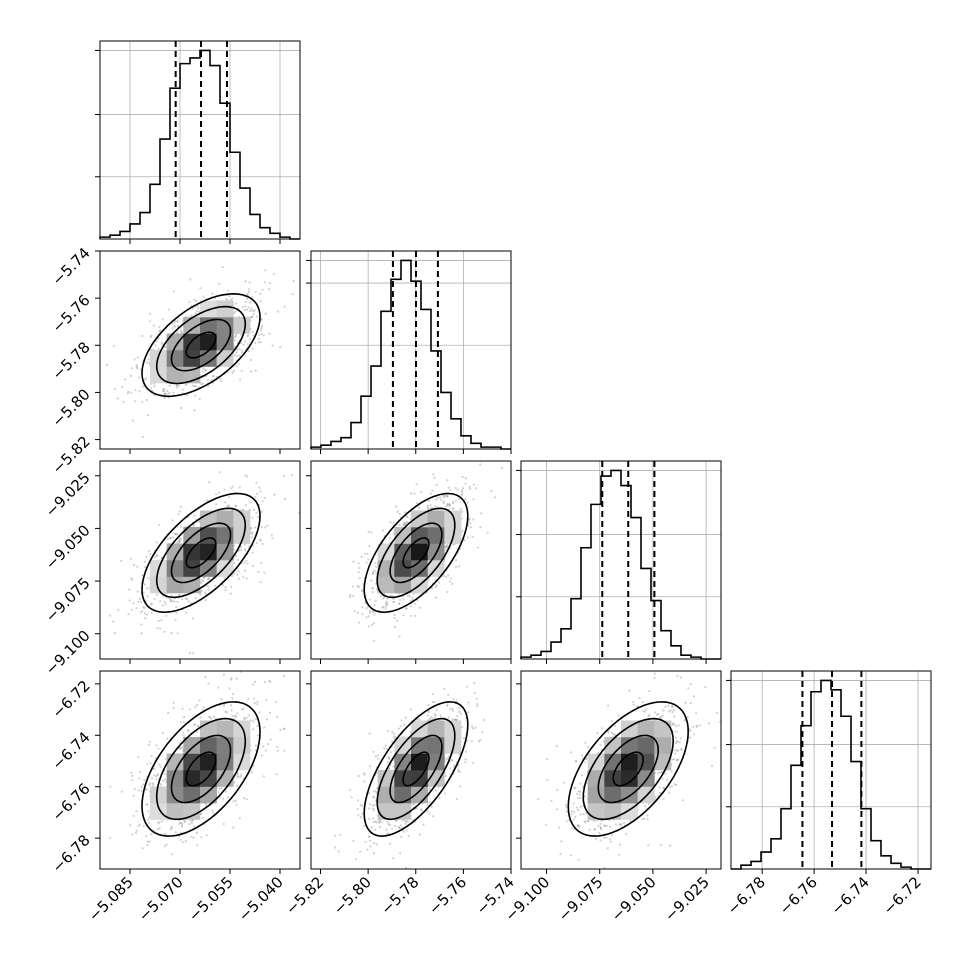 This screenshot has width=970, height=970. I want to click on histogram-step, so click(620, 564).